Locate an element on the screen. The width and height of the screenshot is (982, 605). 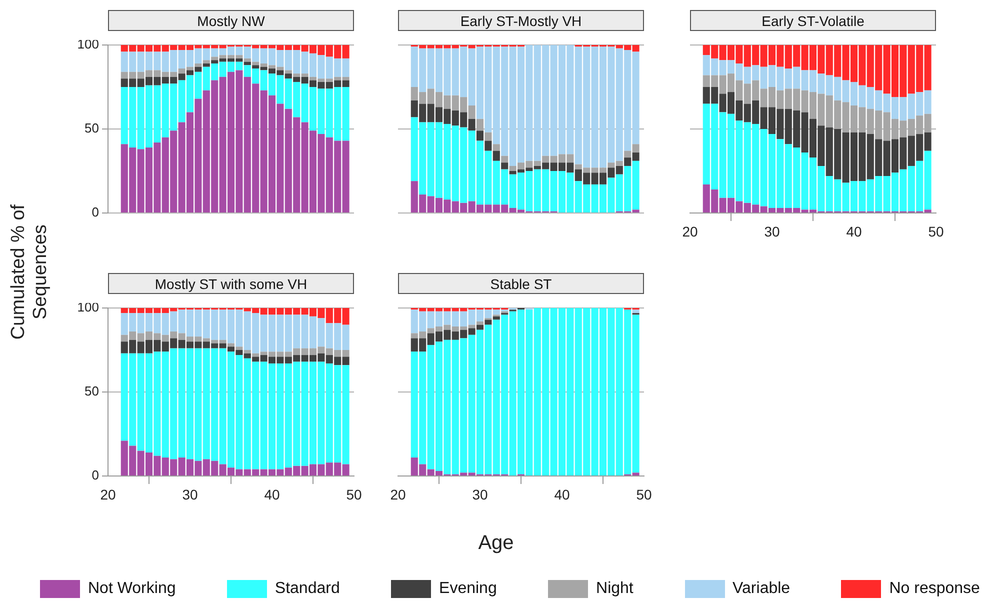
legend-label: Evening is located at coordinates (468, 589).